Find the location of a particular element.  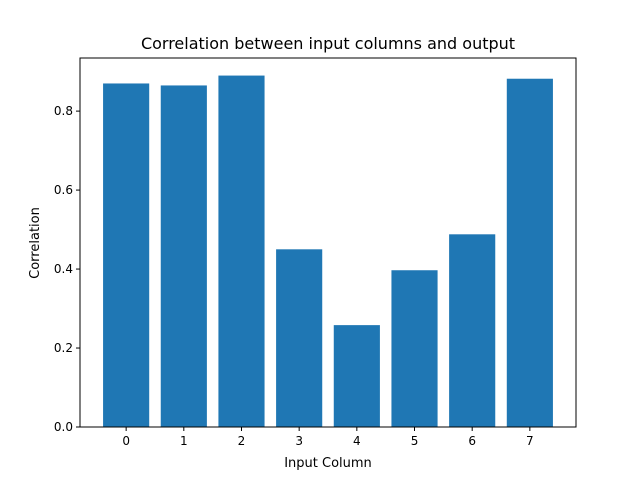

x-tick-label: 3 is located at coordinates (299, 441).